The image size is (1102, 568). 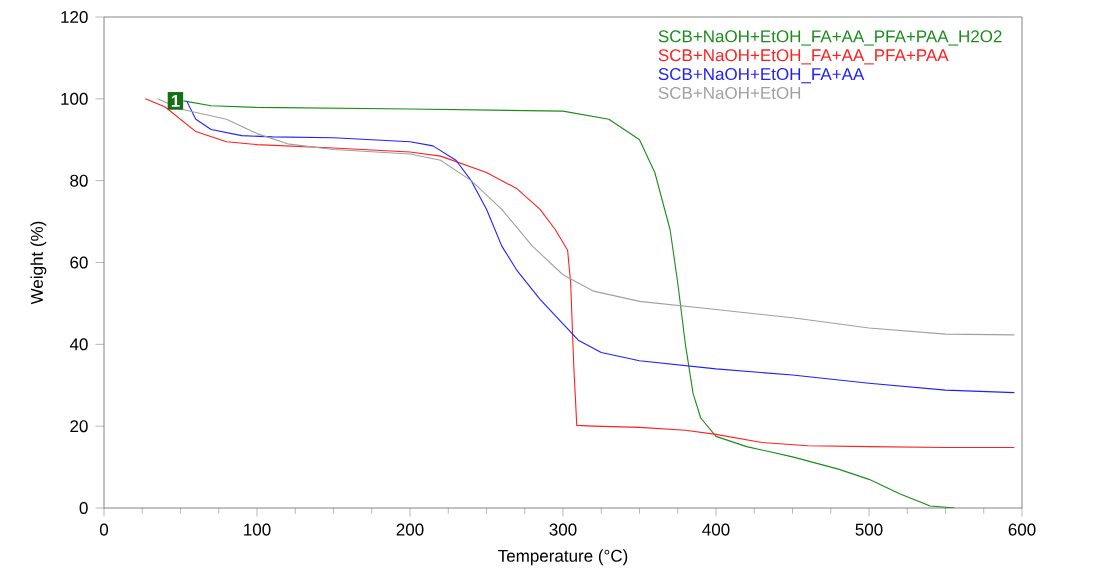 I want to click on text: SCB+NaOH+EtOH_FA+AA_PFA+PAA_H2O2, so click(x=830, y=38).